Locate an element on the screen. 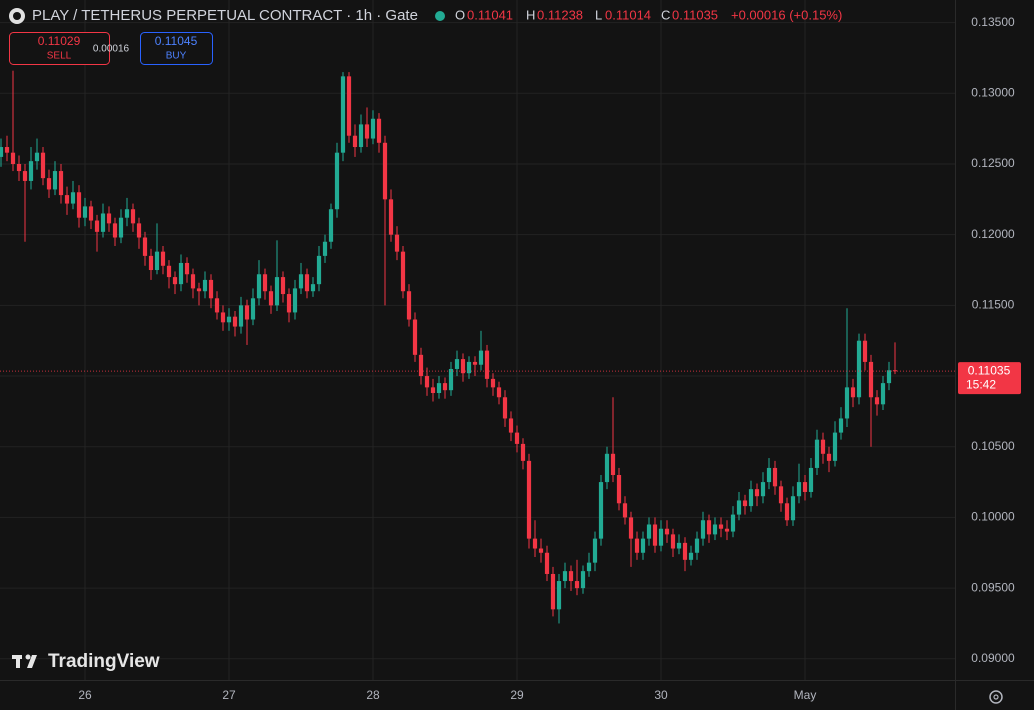  x-tick-label: 26 is located at coordinates (85, 695).